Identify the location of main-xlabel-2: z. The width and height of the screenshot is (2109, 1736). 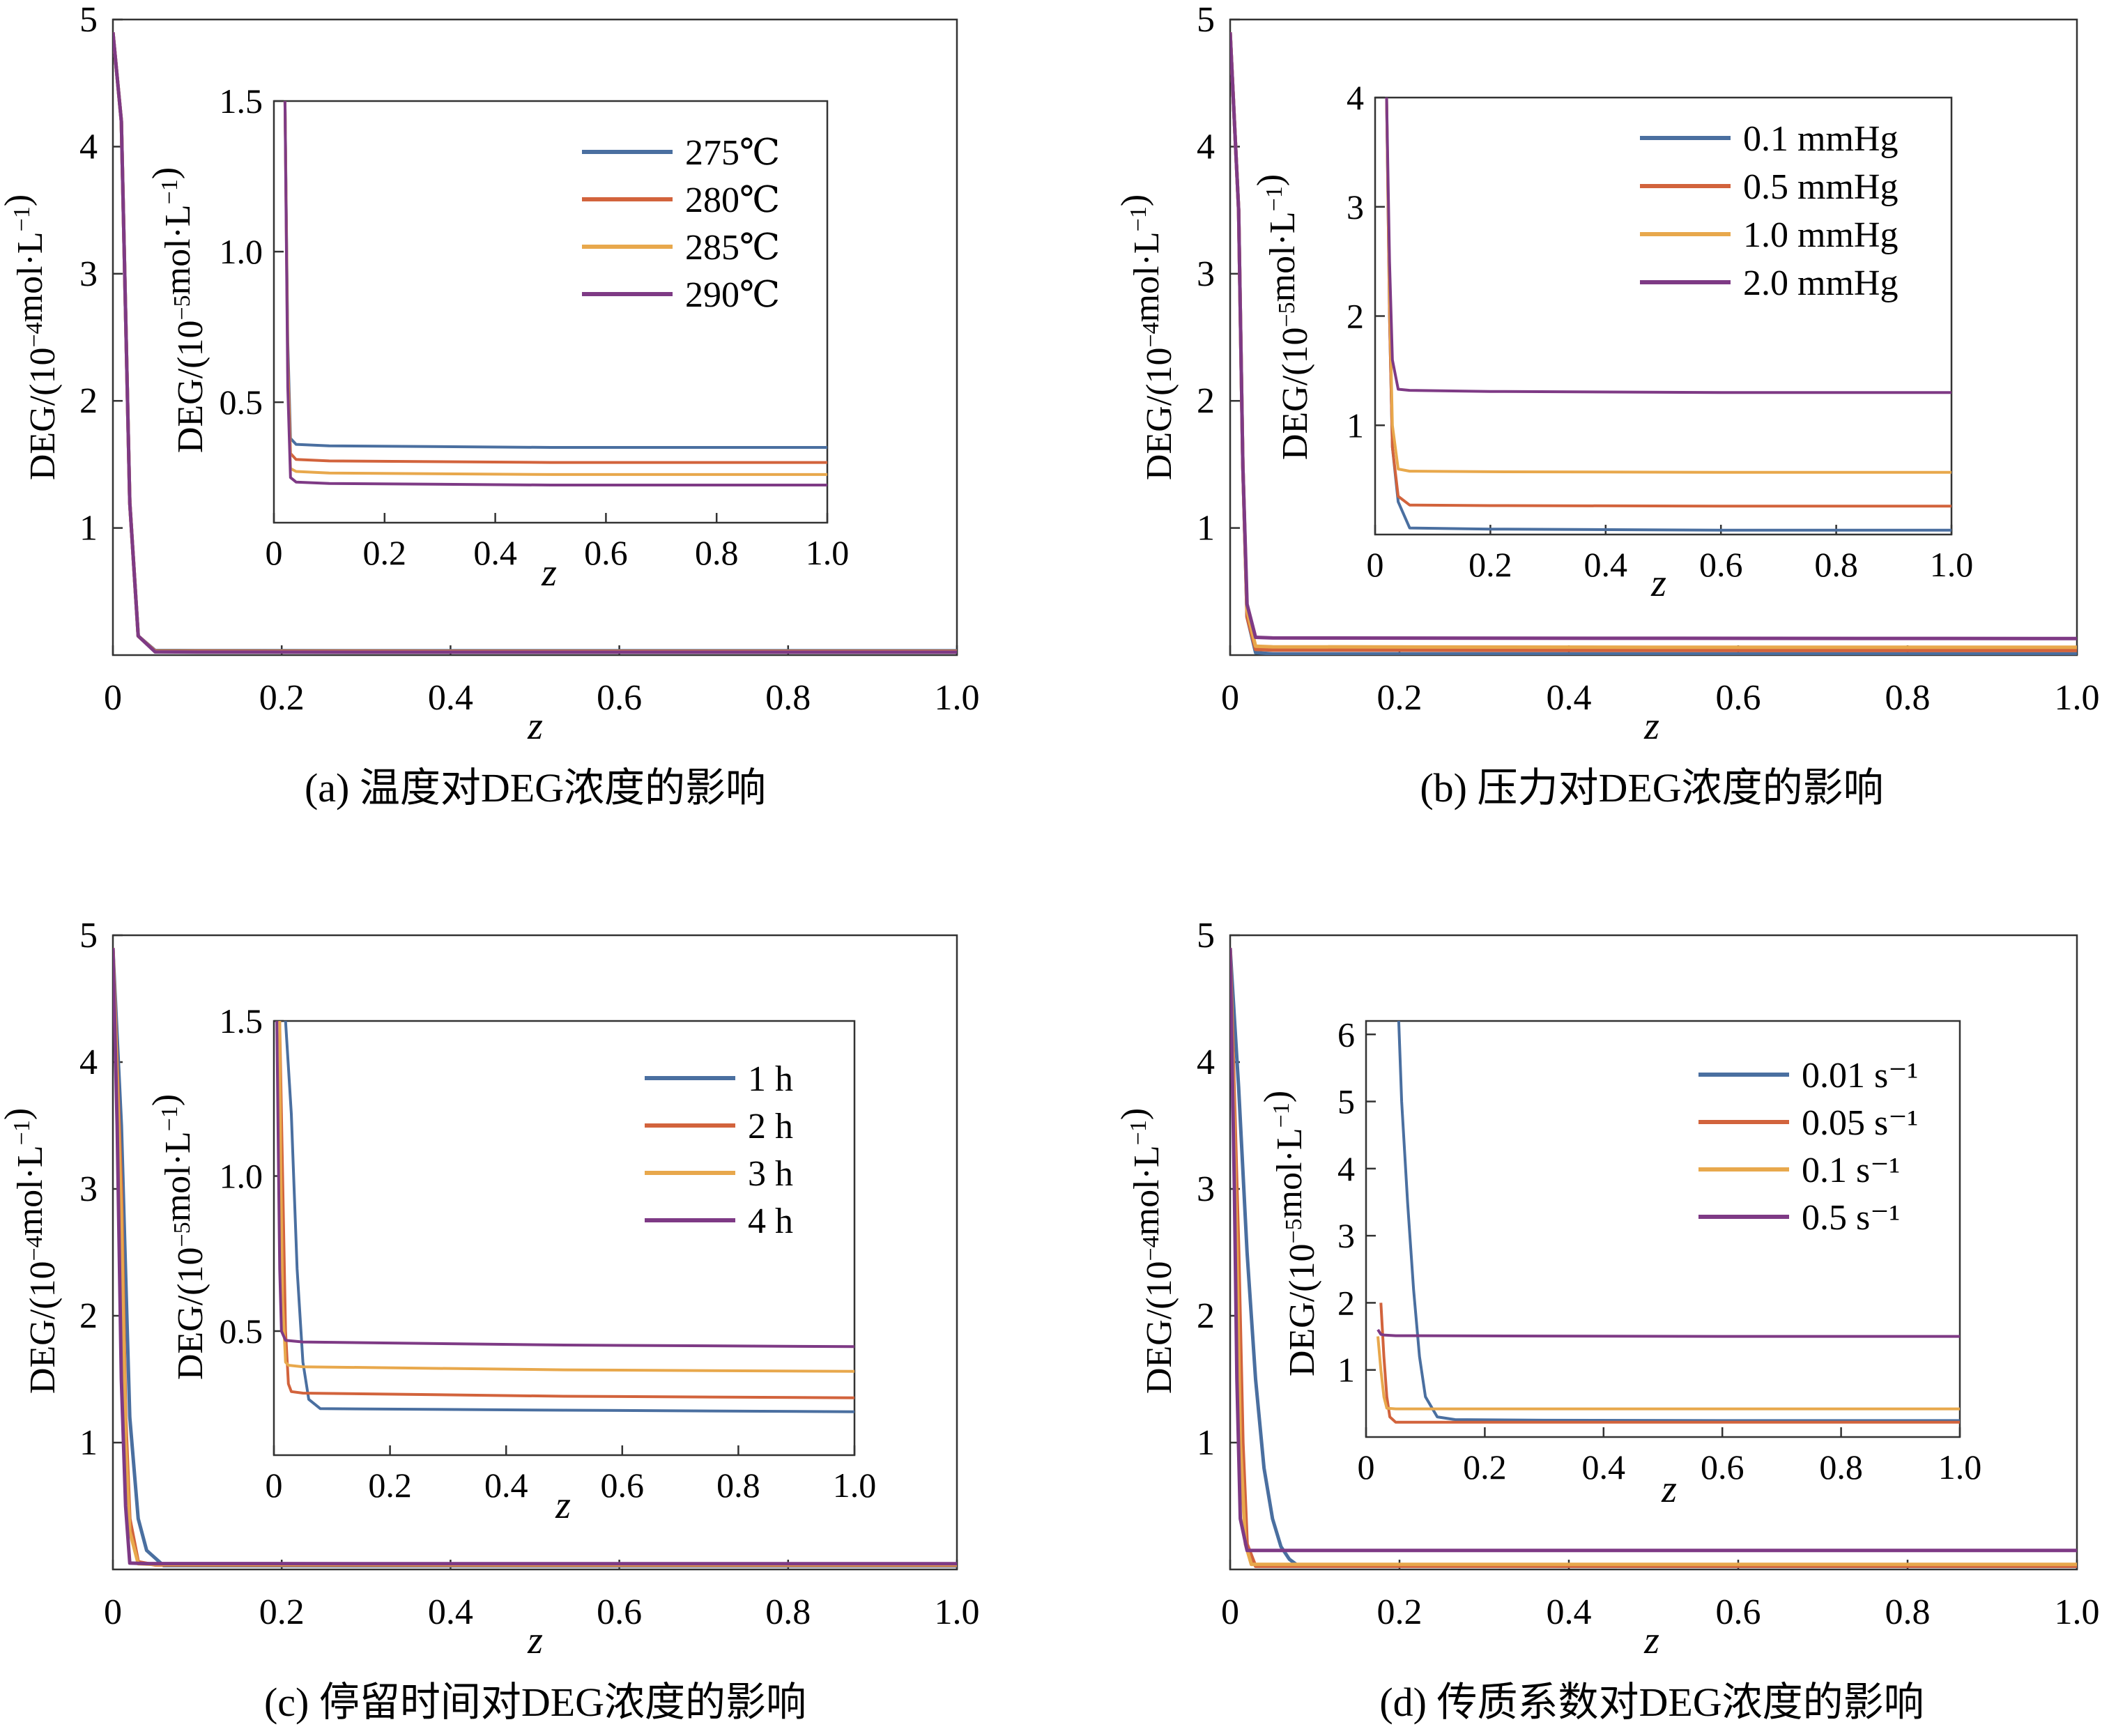
(535, 1640).